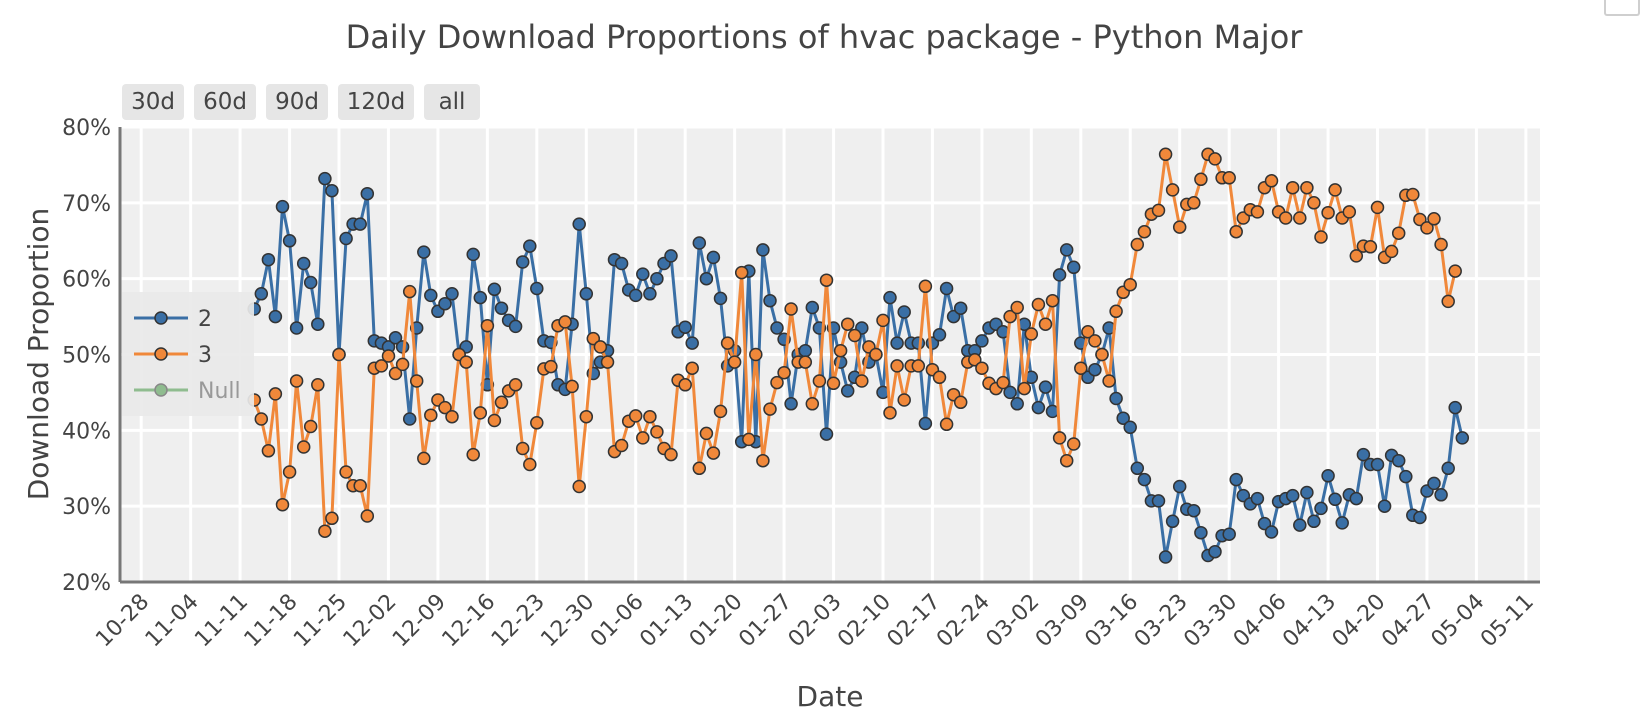 The height and width of the screenshot is (720, 1648). I want to click on legend: 2 3 Null, so click(188, 354).